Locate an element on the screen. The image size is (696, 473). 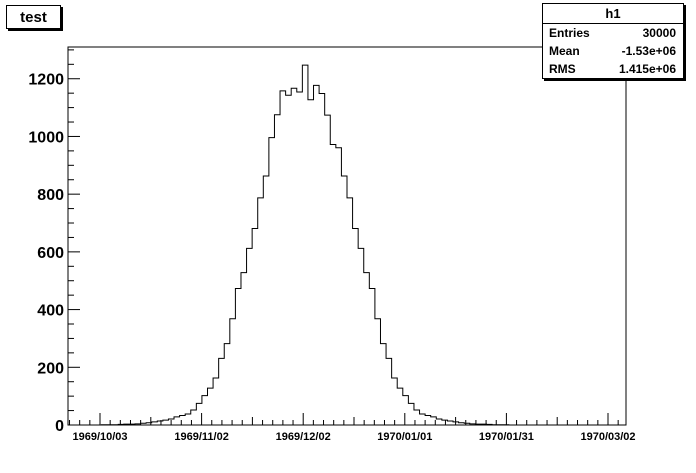
x-tick-label: 1970/03/02 is located at coordinates (607, 437).